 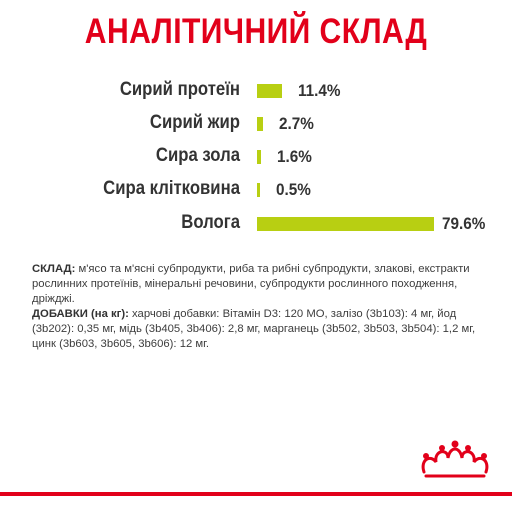 What do you see at coordinates (256, 494) in the screenshot?
I see `bottom-divider` at bounding box center [256, 494].